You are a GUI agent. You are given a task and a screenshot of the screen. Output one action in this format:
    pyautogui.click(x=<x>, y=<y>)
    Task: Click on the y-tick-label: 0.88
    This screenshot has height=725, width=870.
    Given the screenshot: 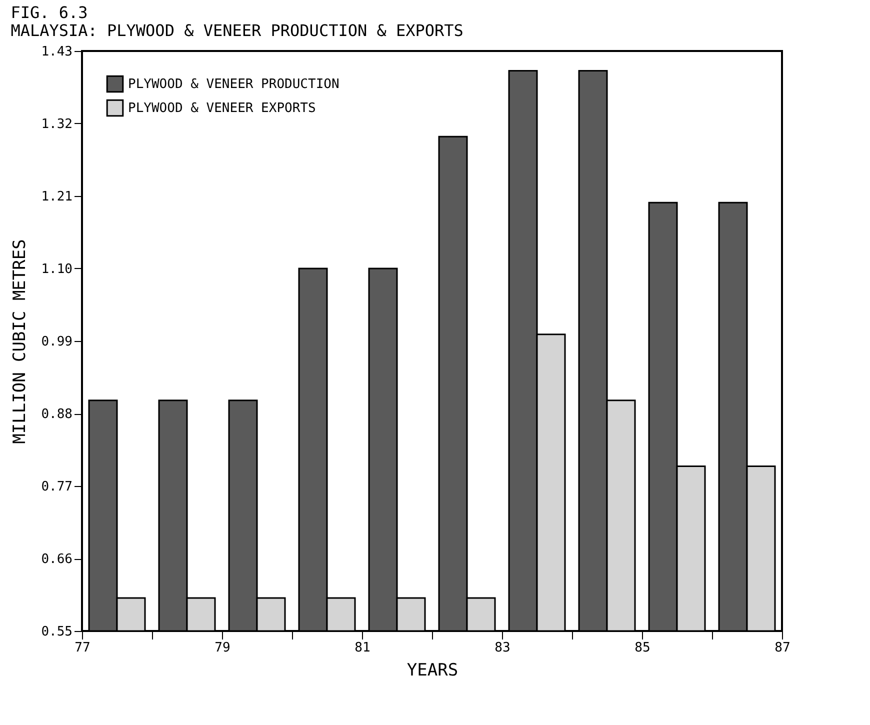 What is the action you would take?
    pyautogui.click(x=56, y=414)
    